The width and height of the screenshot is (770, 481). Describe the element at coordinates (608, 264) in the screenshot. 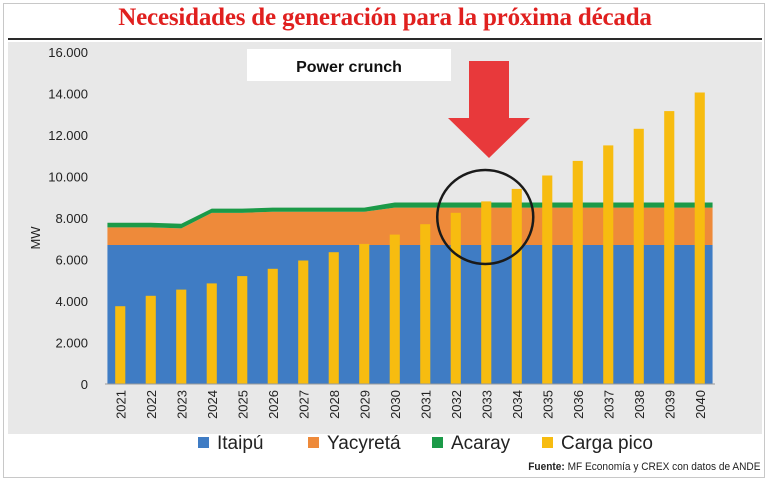

I see `bar-carga-pico-2037` at that location.